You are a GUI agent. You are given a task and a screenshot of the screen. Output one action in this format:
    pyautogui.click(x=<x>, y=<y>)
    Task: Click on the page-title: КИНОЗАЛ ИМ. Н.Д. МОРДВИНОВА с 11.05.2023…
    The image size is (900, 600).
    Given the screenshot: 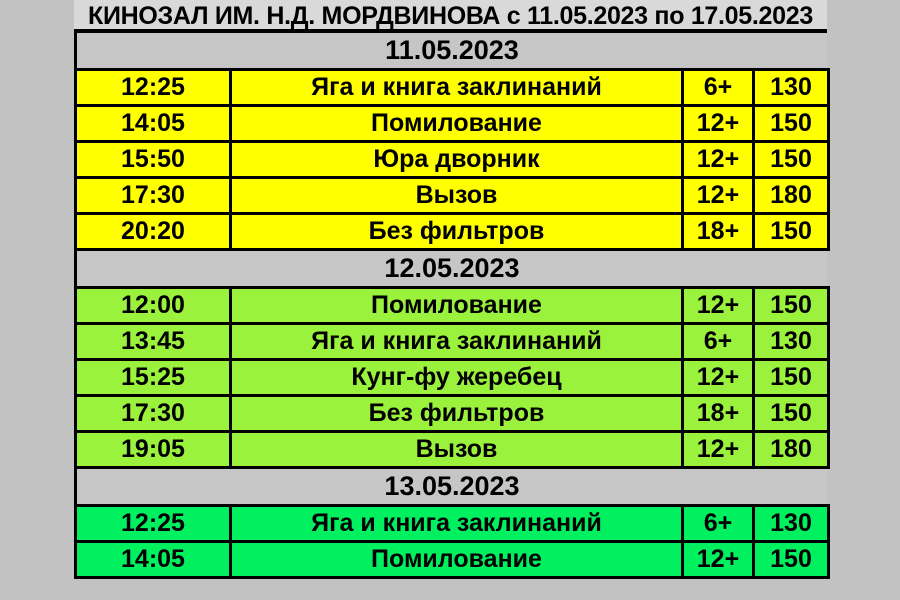 What is the action you would take?
    pyautogui.click(x=450, y=16)
    